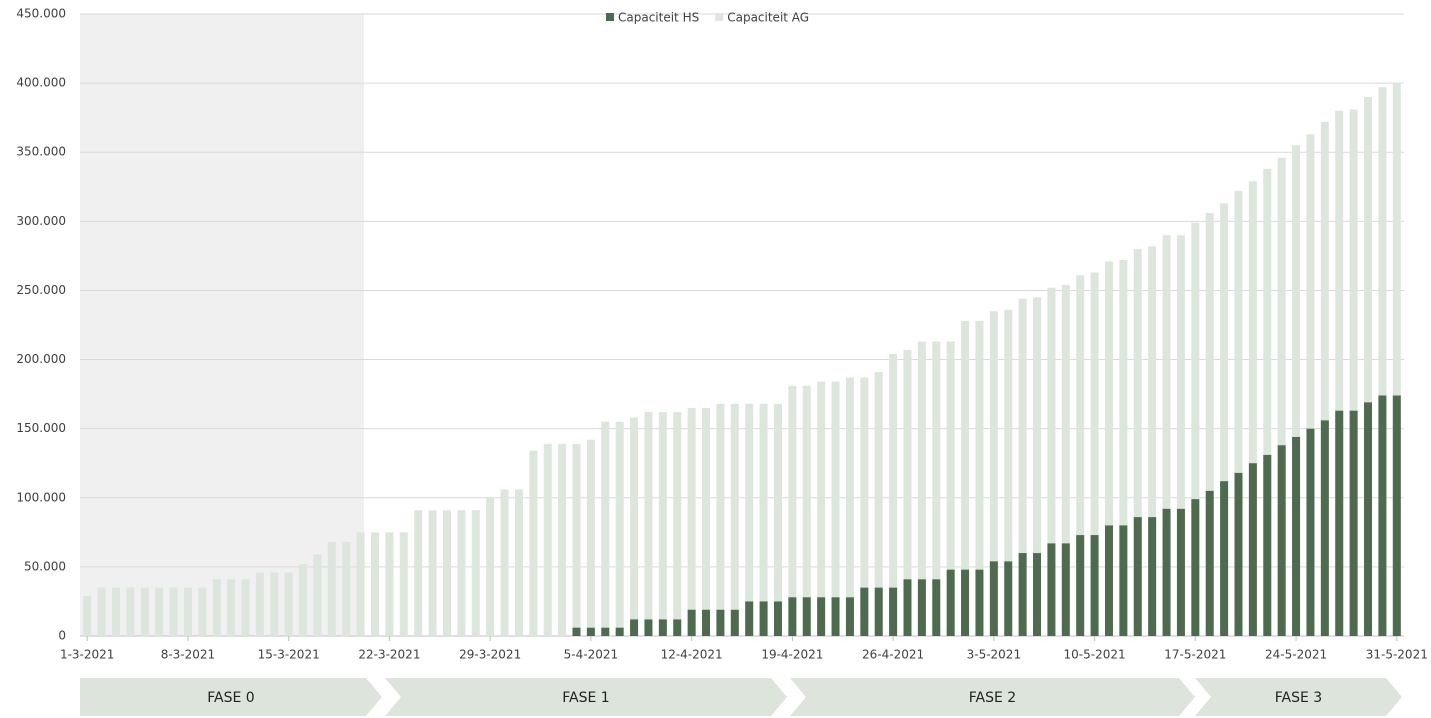 The height and width of the screenshot is (718, 1431). I want to click on y-tick-label: 400.000, so click(41, 83).